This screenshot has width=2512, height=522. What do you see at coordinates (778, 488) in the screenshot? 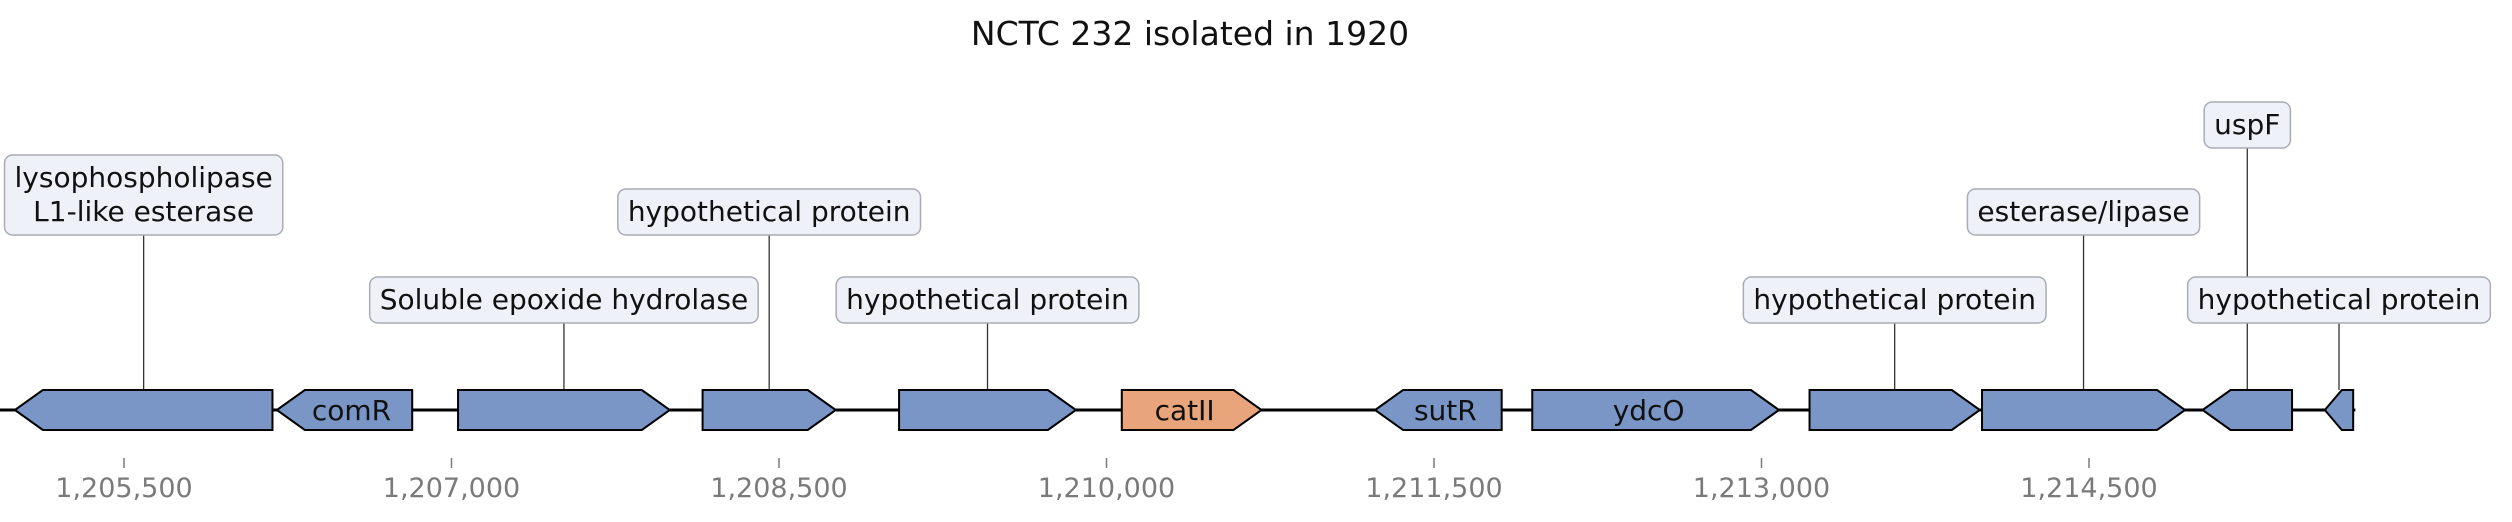
I see `axis-tick-label: 1,208,500` at bounding box center [778, 488].